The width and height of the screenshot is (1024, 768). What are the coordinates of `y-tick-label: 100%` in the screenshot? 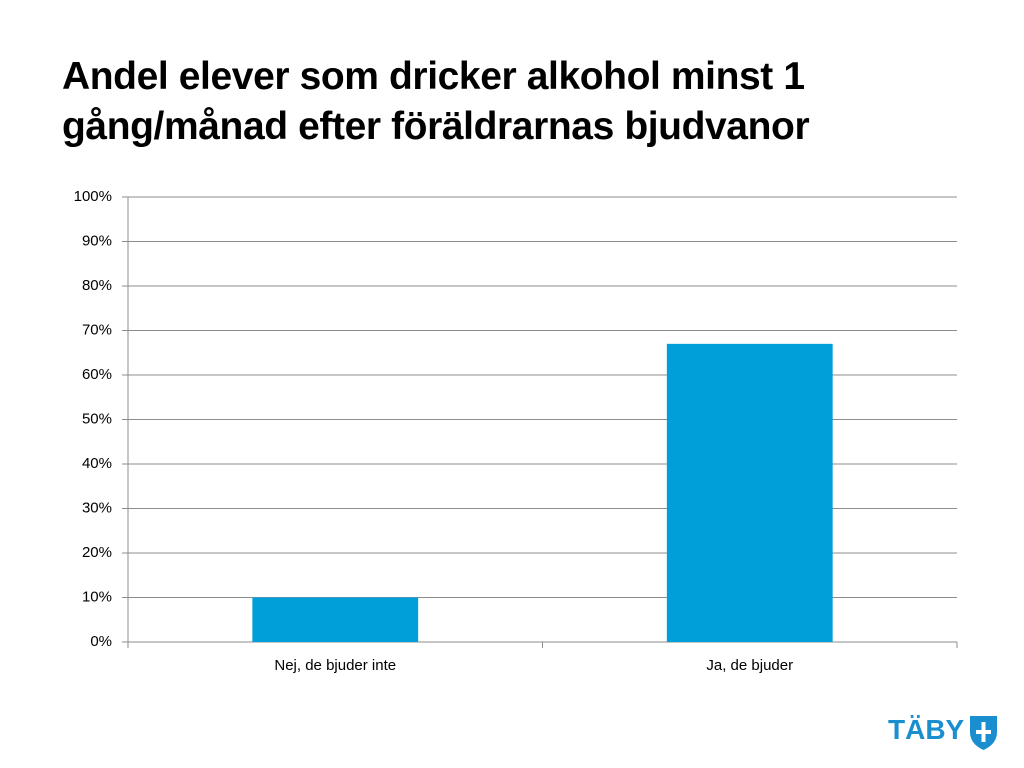 It's located at (93, 196).